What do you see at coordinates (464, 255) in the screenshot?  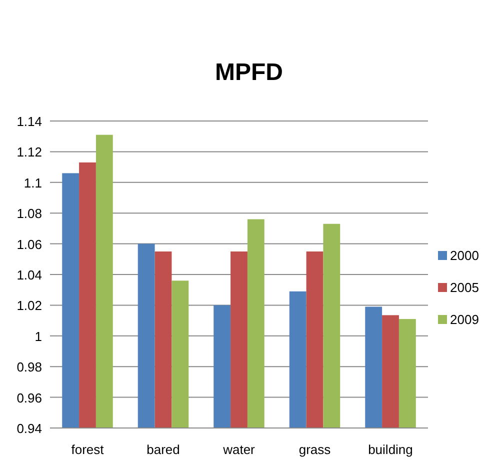 I see `legend-label: 2000` at bounding box center [464, 255].